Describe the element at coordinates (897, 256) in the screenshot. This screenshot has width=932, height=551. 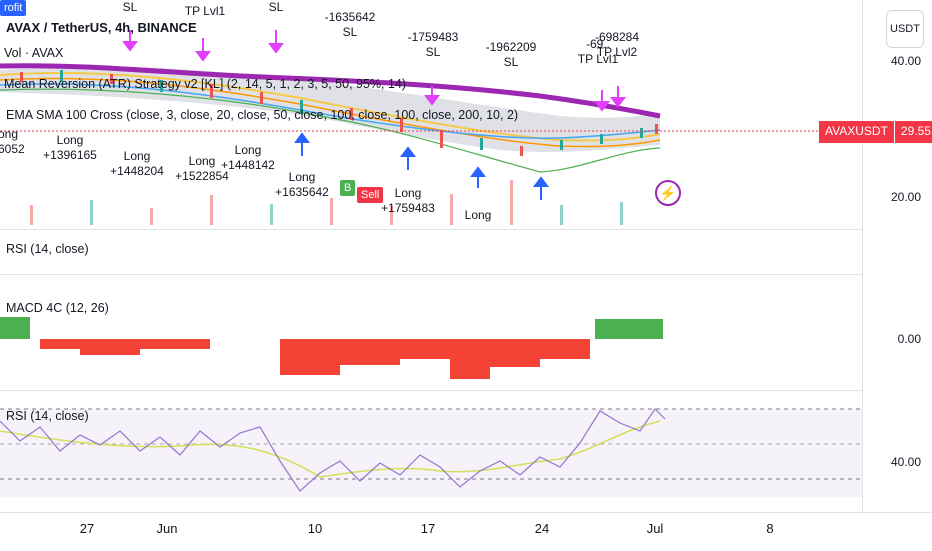
I see `price-scale: 40.00 20.00 0.00 40.00` at that location.